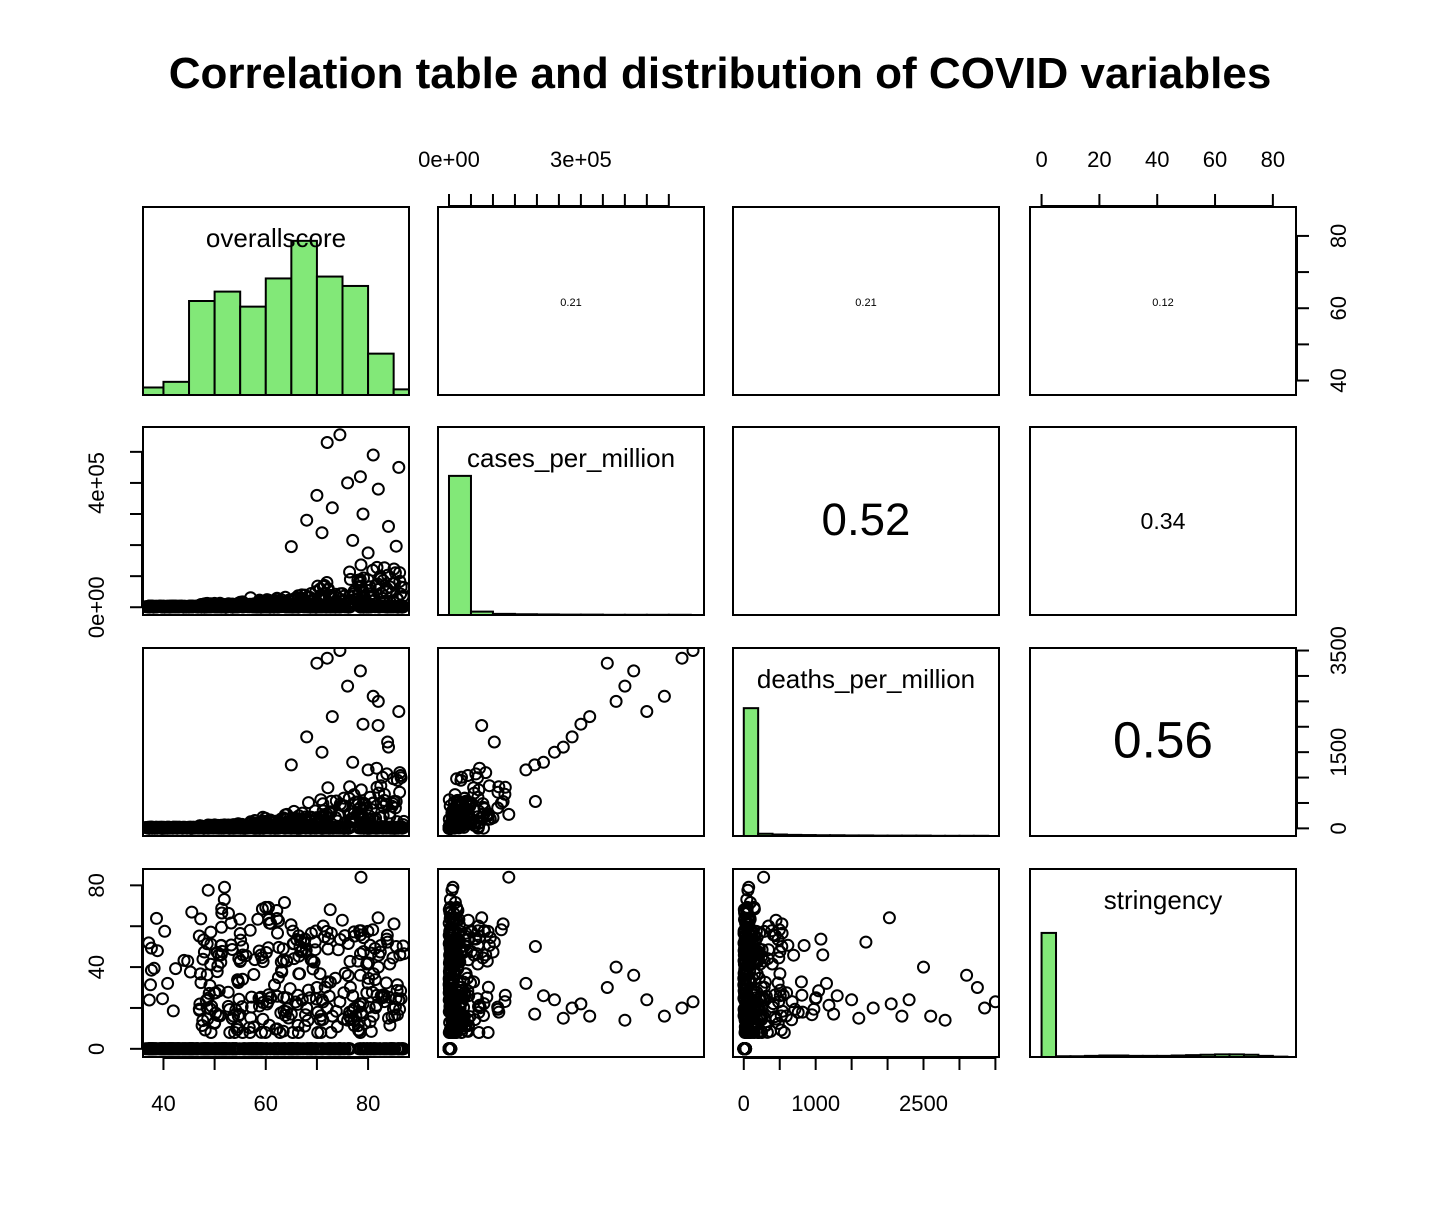  Describe the element at coordinates (1338, 828) in the screenshot. I see `tick-label: 0` at that location.